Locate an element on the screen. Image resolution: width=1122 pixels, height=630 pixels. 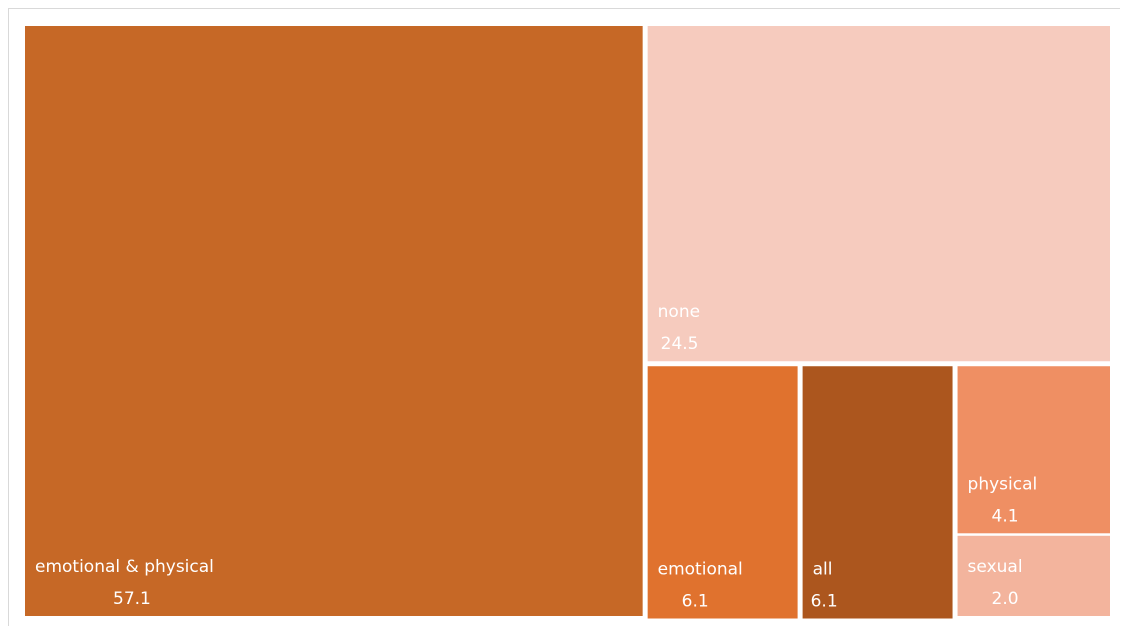
tile-label: all is located at coordinates (823, 570).